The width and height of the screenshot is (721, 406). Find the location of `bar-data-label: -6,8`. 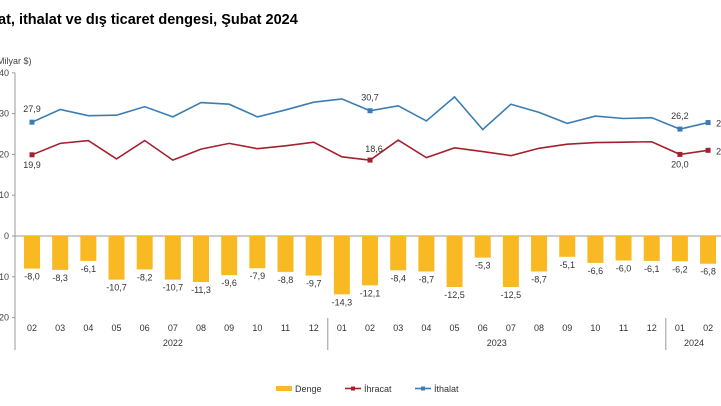

bar-data-label: -6,8 is located at coordinates (708, 272).